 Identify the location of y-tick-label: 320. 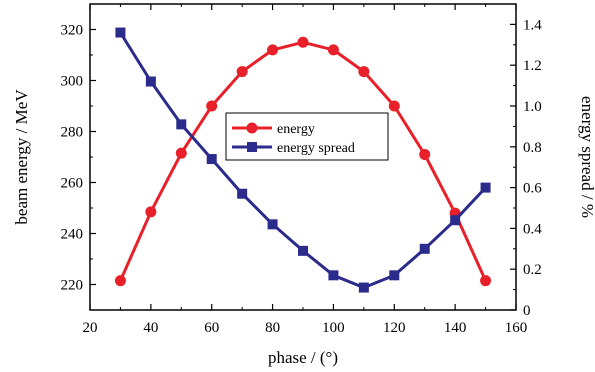
(72, 31).